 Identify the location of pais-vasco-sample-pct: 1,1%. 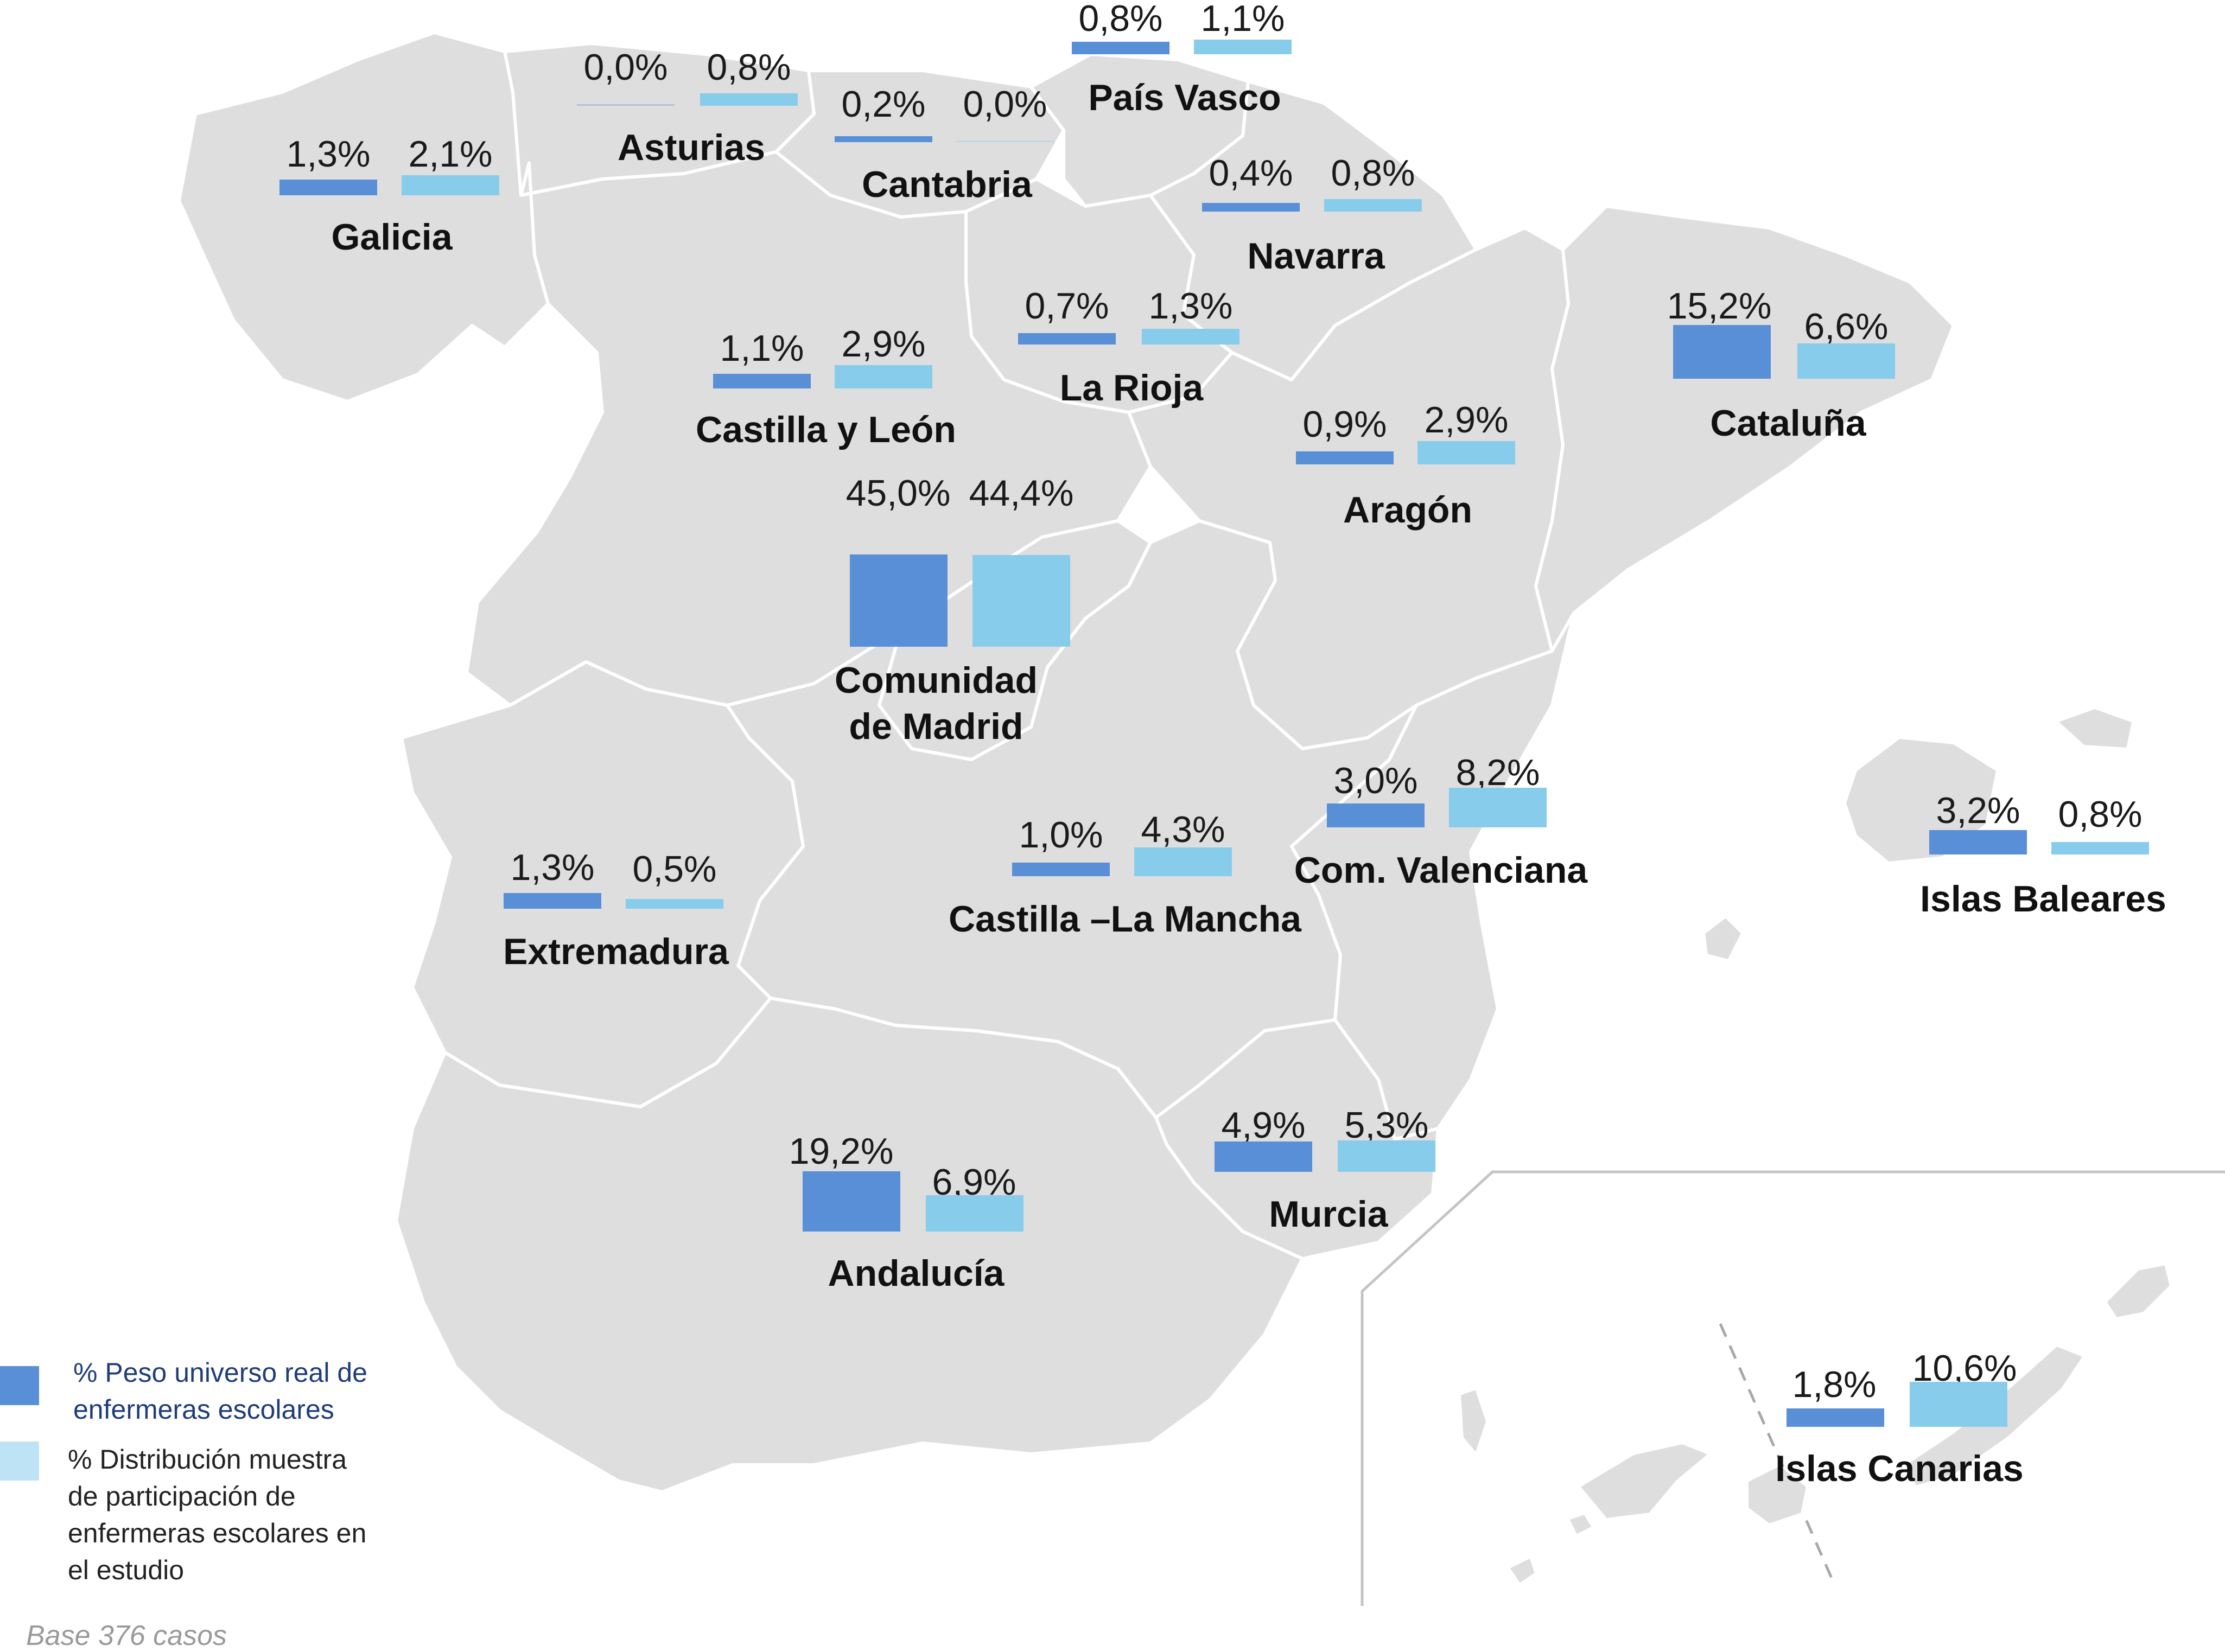
(1242, 19).